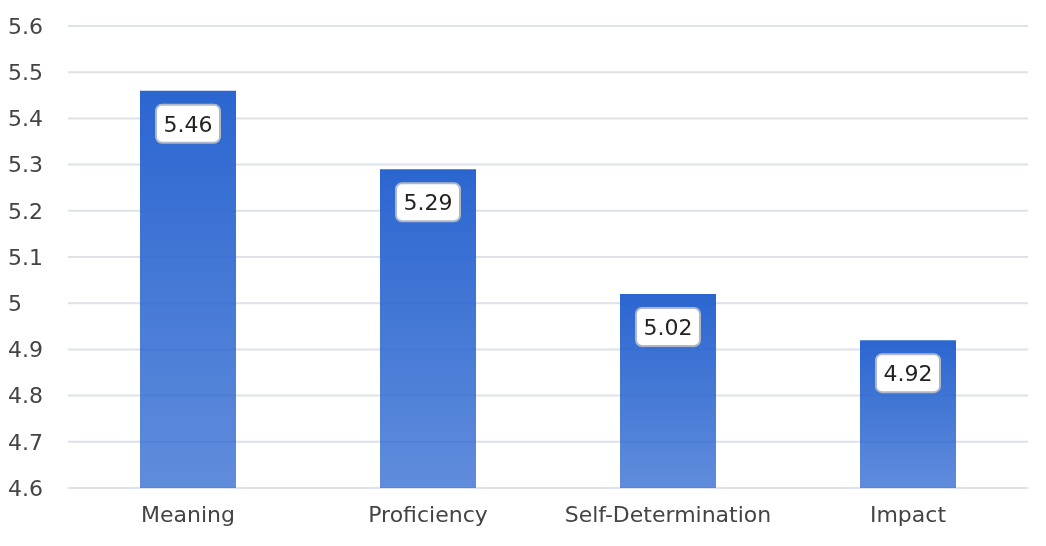 Image resolution: width=1046 pixels, height=546 pixels. Describe the element at coordinates (188, 514) in the screenshot. I see `x-tick-label: Meaning` at that location.